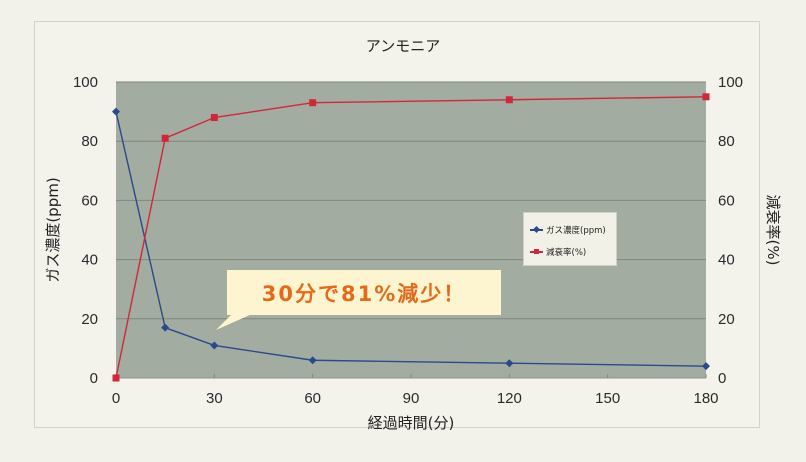 The width and height of the screenshot is (806, 462). I want to click on svg-text: 150, so click(607, 398).